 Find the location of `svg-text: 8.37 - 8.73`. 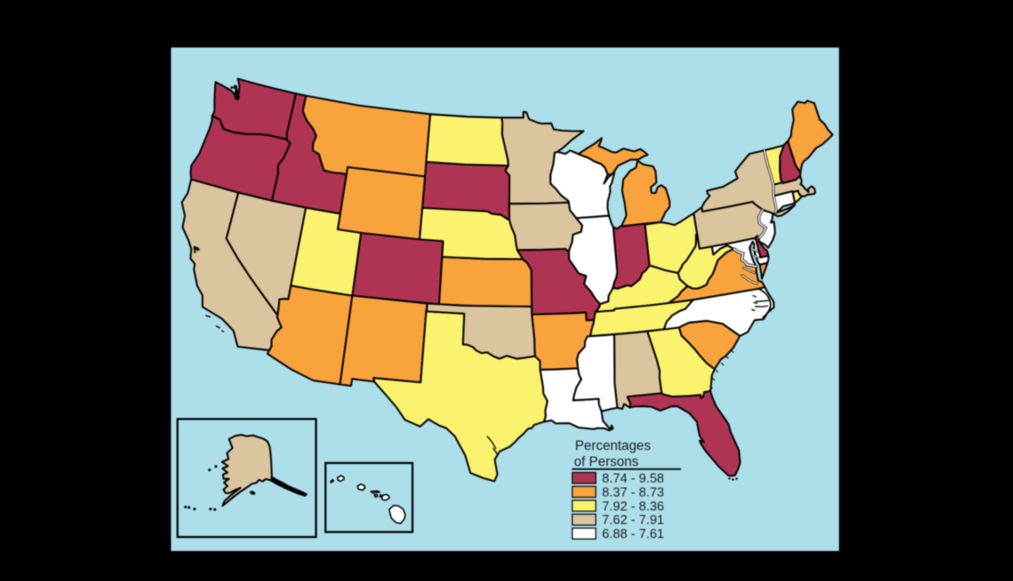

svg-text: 8.37 - 8.73 is located at coordinates (633, 491).